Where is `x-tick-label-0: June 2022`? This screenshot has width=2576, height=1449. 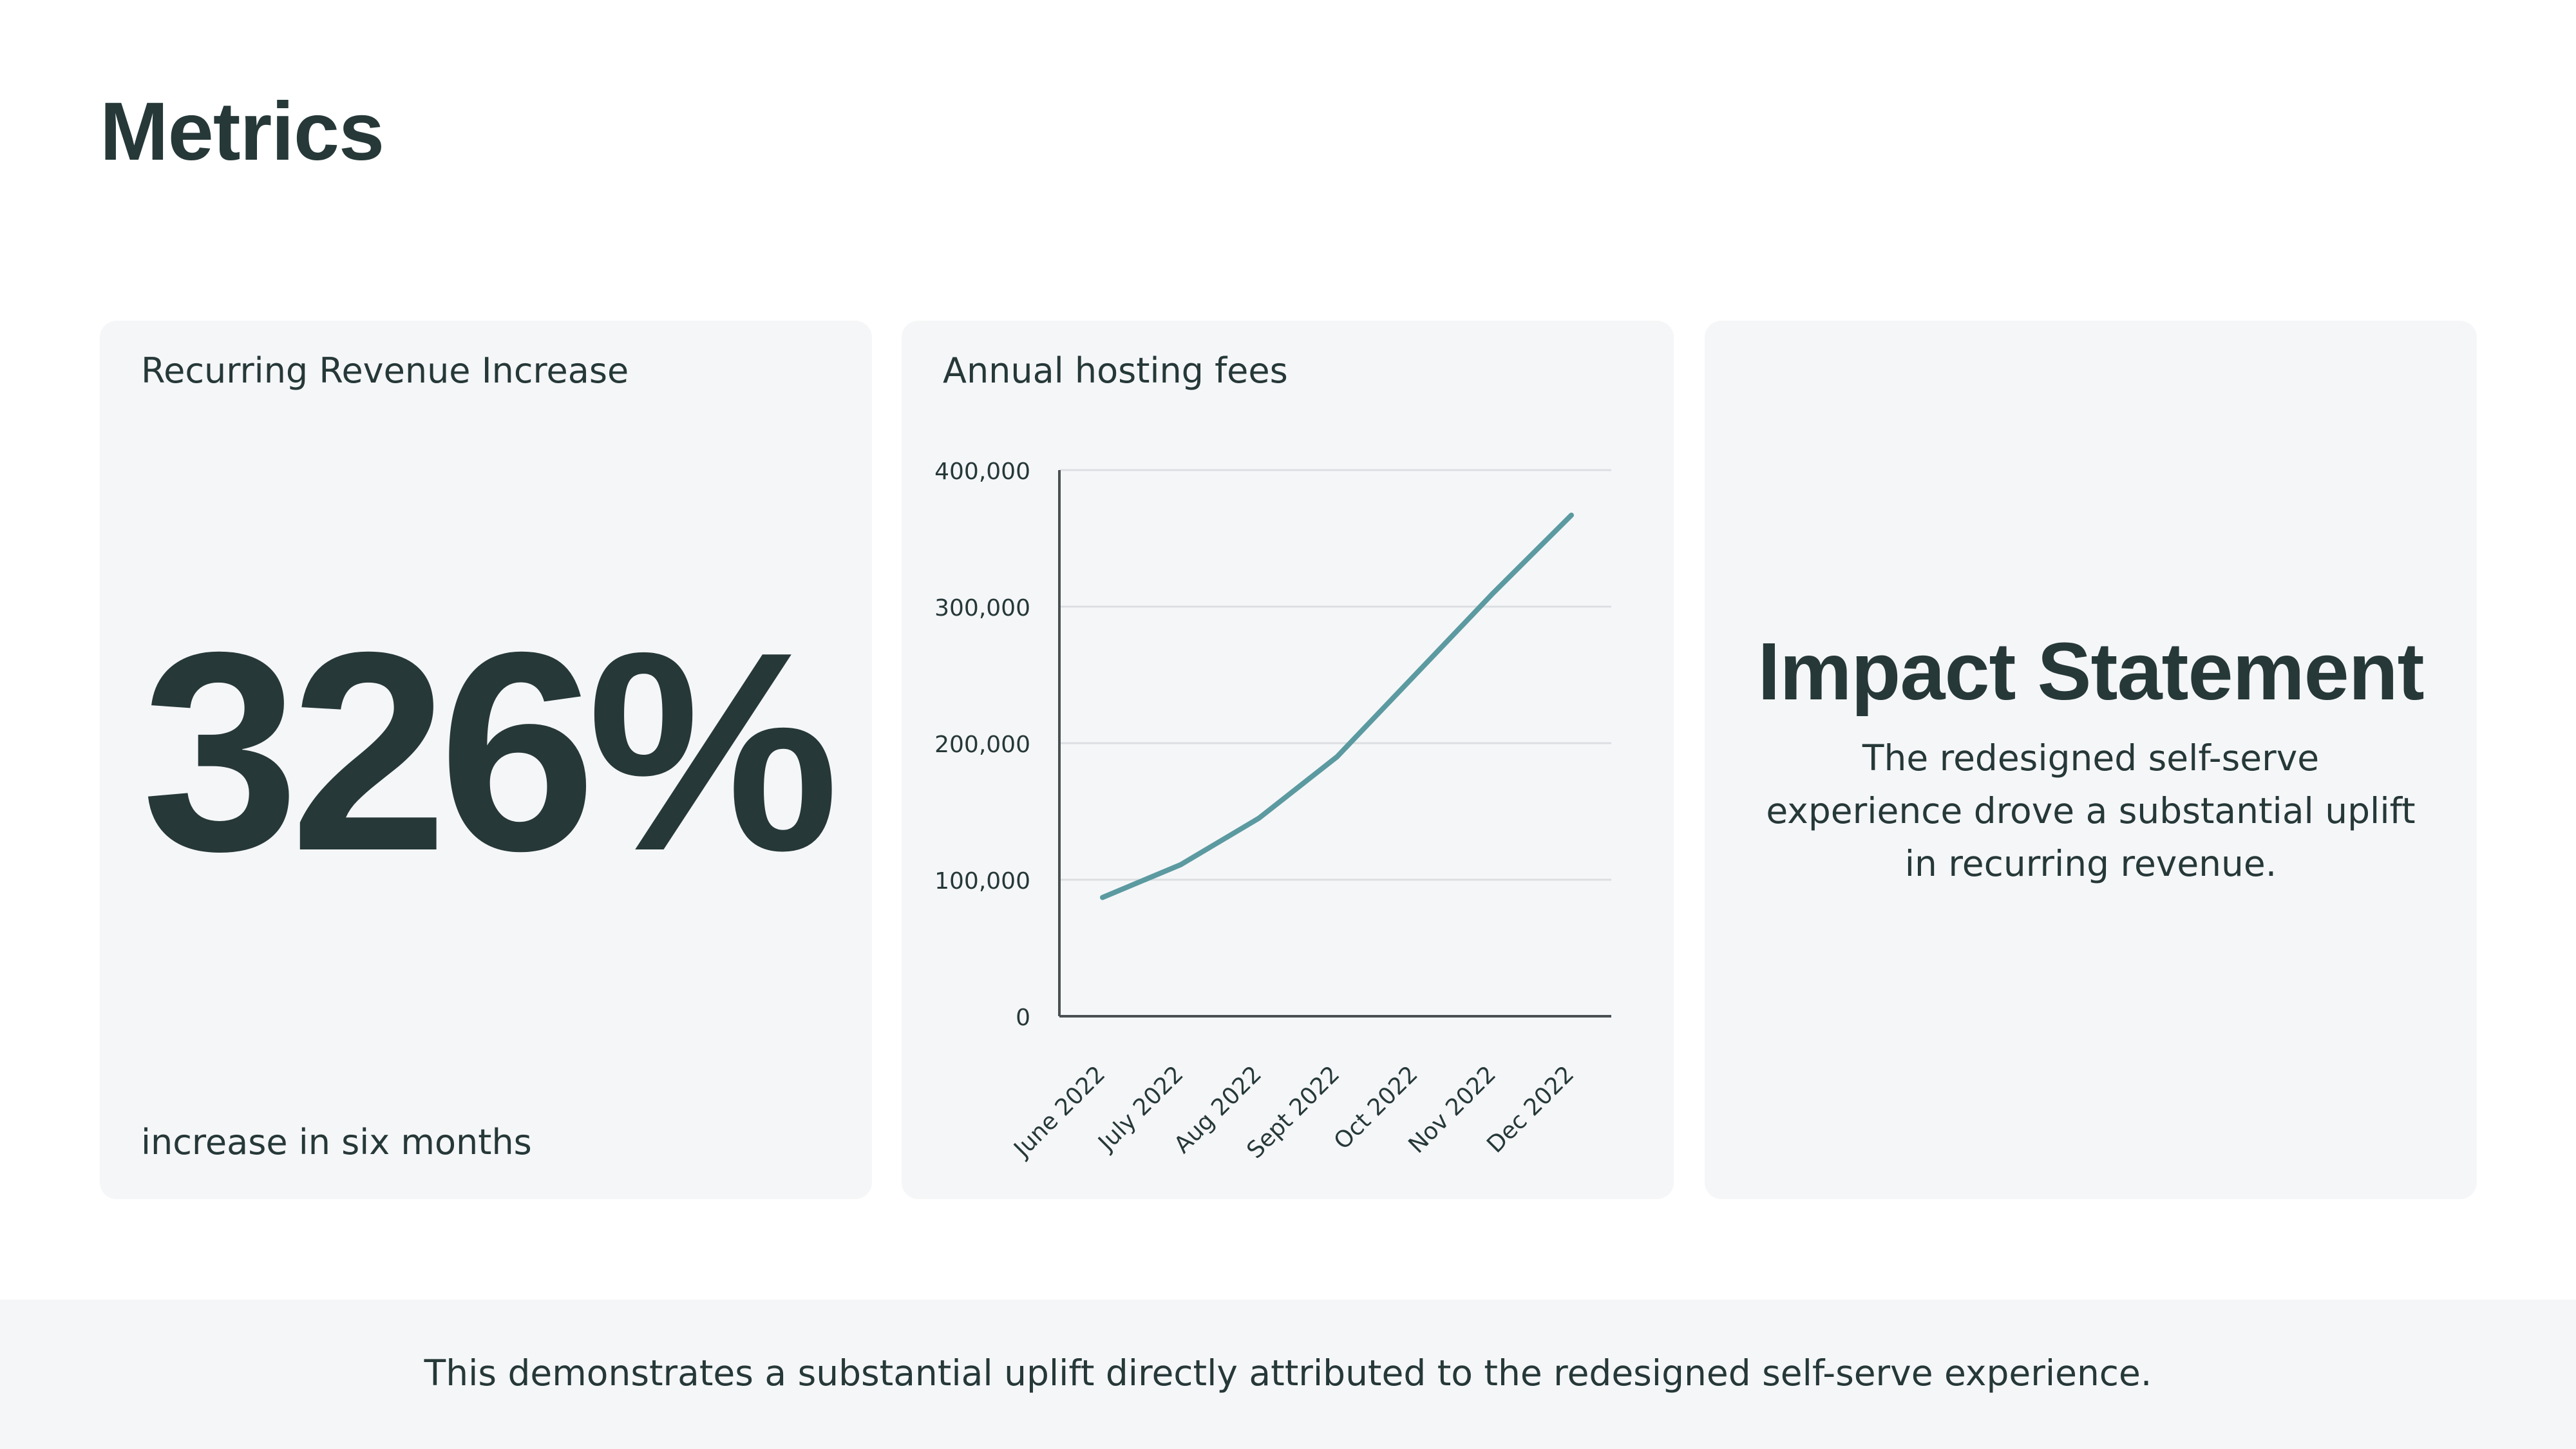
x-tick-label-0: June 2022 is located at coordinates (1060, 1112).